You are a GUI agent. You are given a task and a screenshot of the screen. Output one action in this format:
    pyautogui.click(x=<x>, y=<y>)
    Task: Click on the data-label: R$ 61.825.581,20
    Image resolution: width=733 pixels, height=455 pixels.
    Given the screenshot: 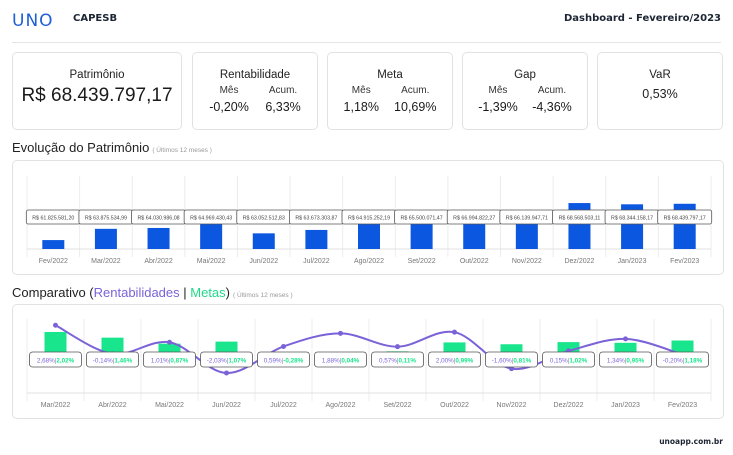 What is the action you would take?
    pyautogui.click(x=53, y=219)
    